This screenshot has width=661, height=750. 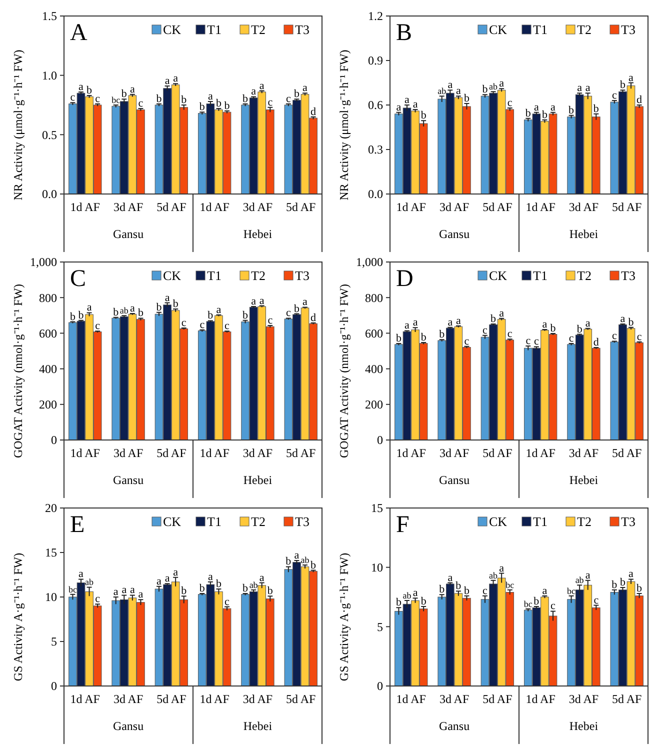 I want to click on y-tick-label: 0, so click(x=380, y=440).